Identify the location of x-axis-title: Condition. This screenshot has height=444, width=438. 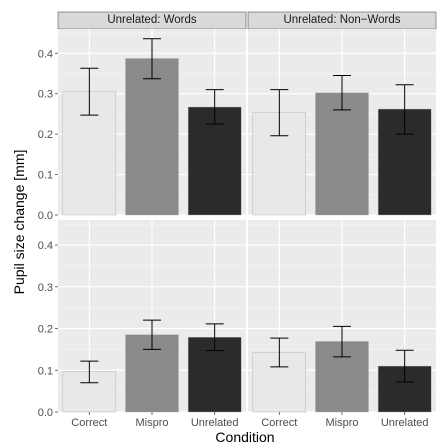
(244, 436).